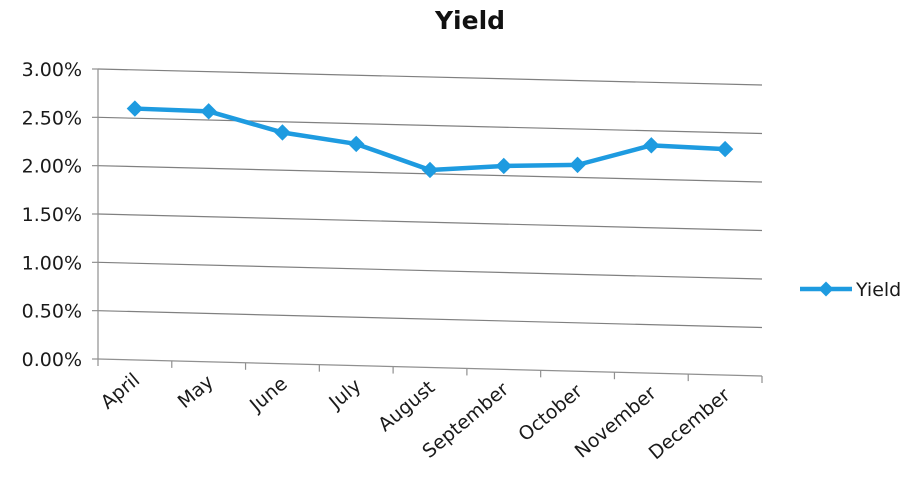 This screenshot has width=914, height=489. I want to click on x-tick-label: June, so click(268, 395).